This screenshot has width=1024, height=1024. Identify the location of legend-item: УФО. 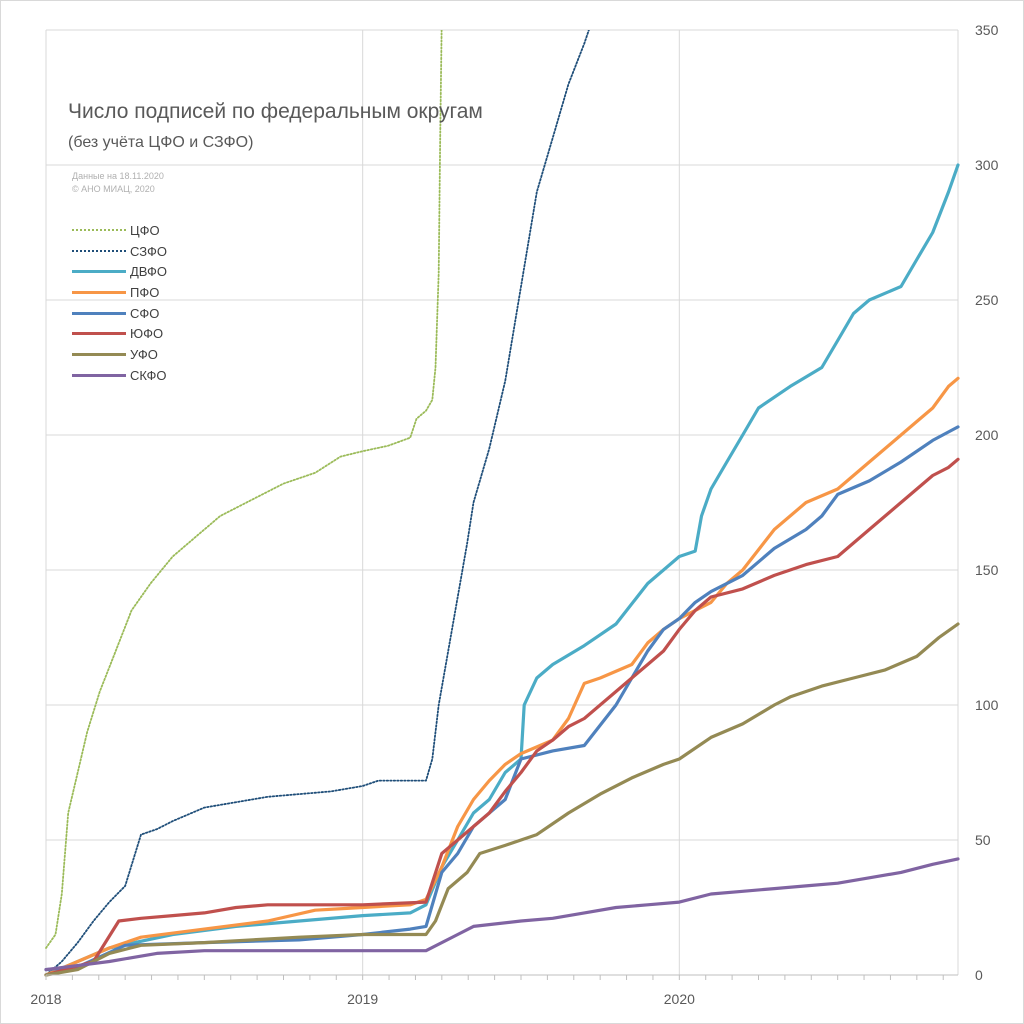
(119, 354).